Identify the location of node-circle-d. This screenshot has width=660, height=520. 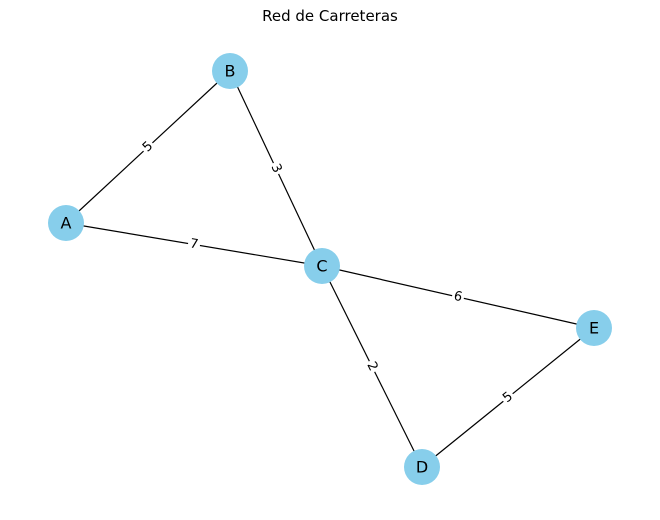
(422, 467).